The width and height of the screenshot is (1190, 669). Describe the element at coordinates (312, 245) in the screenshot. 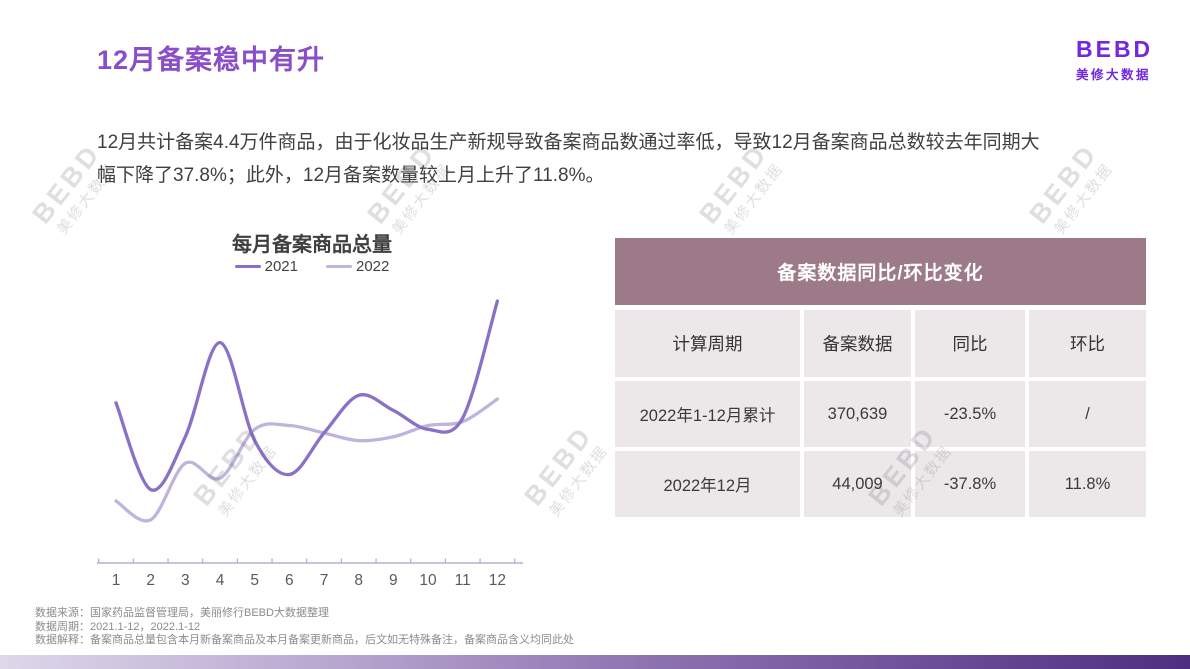

I see `chart-title: 每月备案商品总量` at that location.